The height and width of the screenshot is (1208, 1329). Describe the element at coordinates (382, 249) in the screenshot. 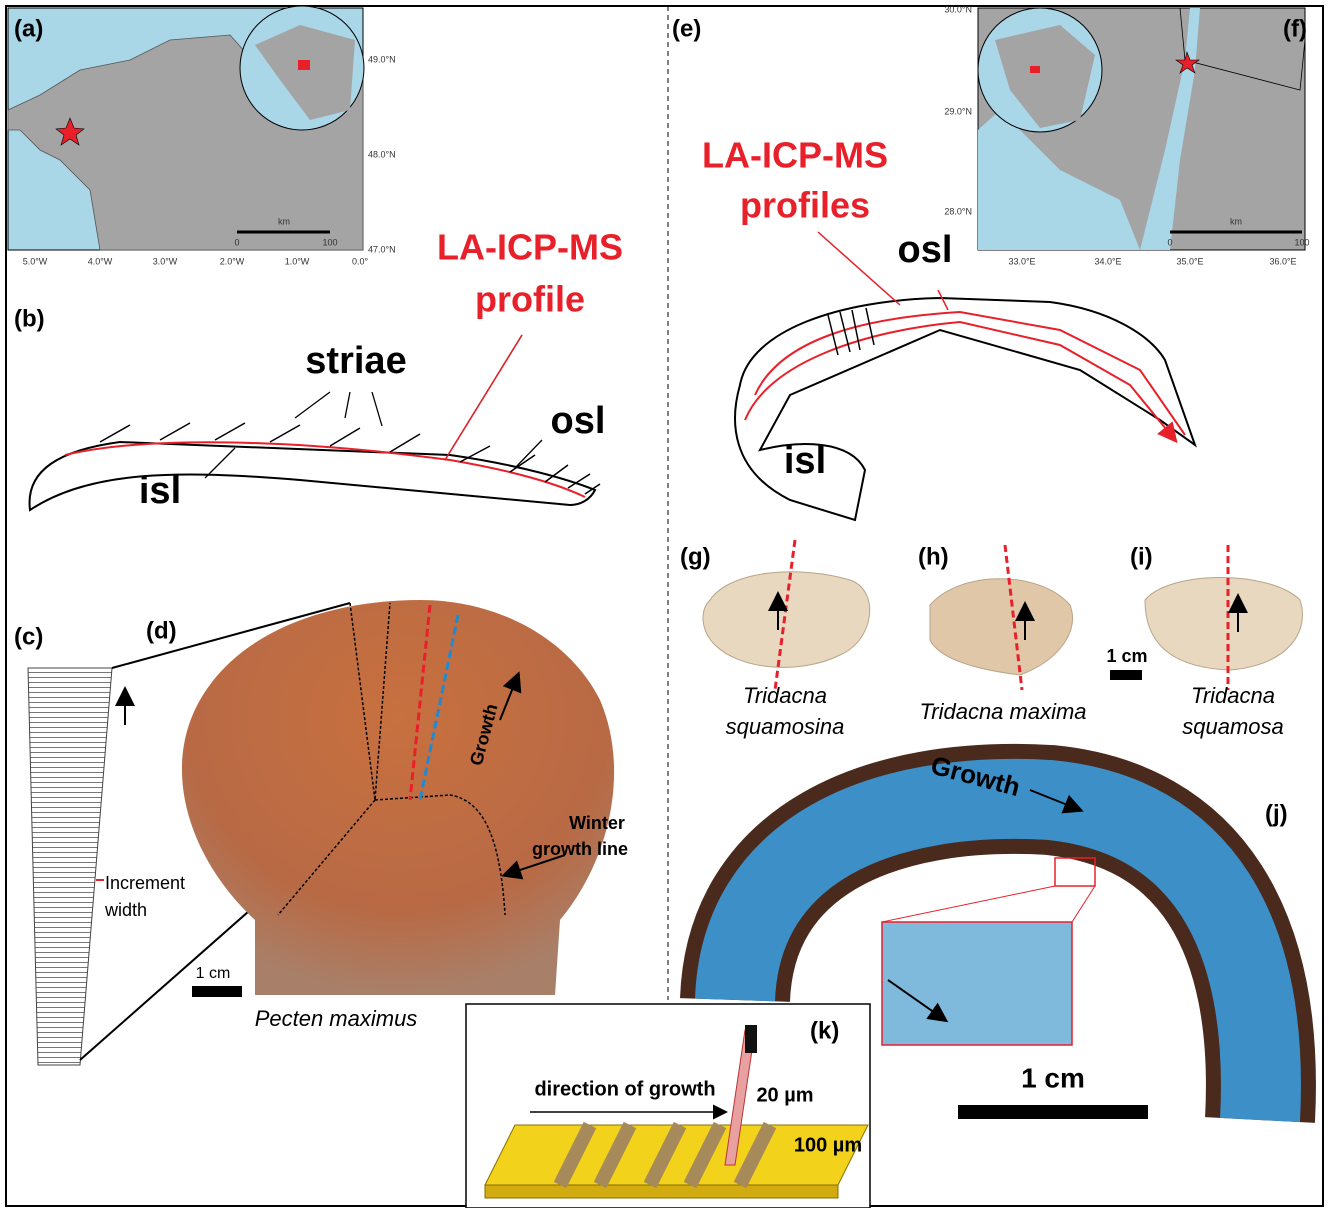

I see `lat-label: 47.0°N` at that location.